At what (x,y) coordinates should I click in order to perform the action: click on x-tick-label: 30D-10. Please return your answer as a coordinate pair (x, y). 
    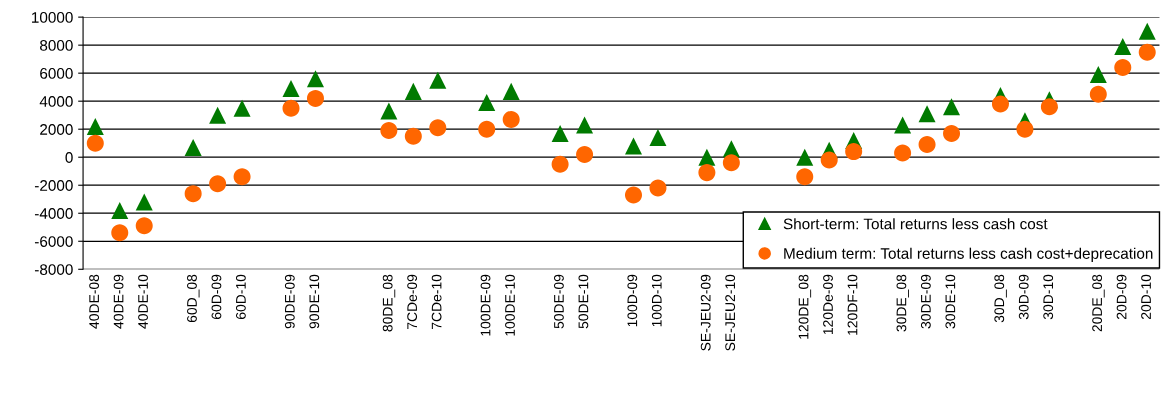
    Looking at the image, I should click on (1048, 297).